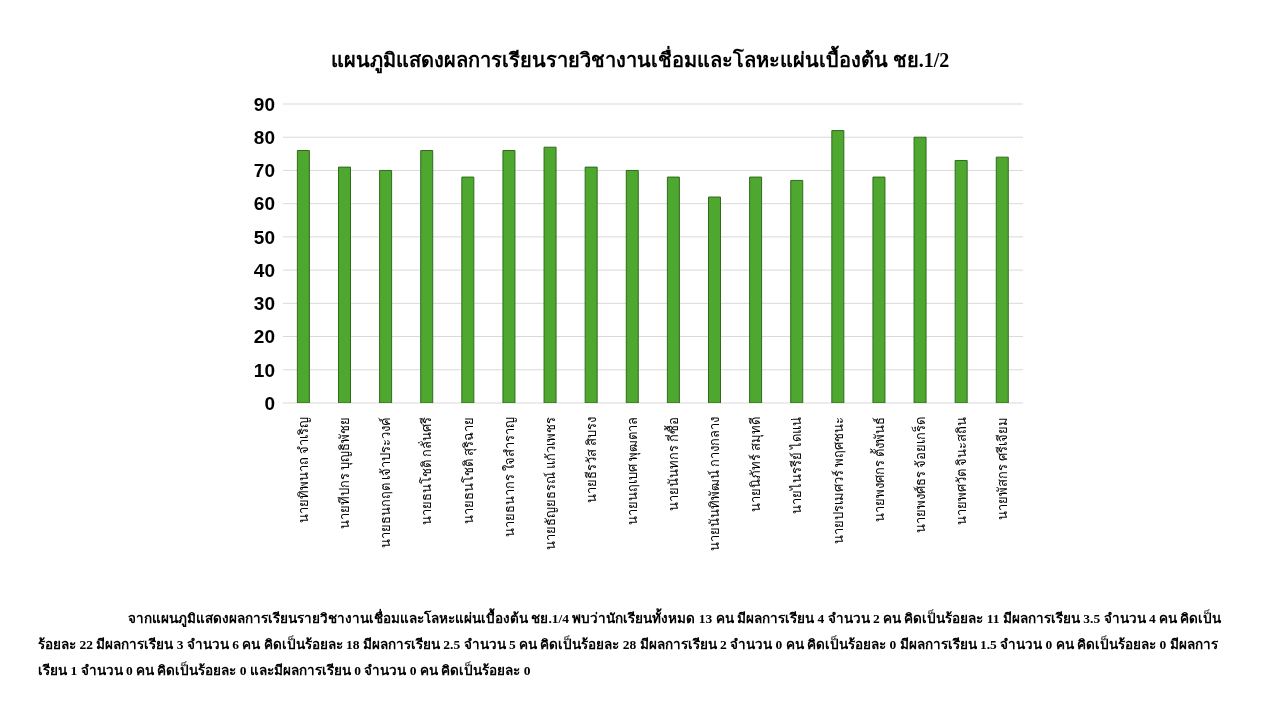 This screenshot has height=720, width=1280. I want to click on x-tick-label: นายทีปกร บุญธิพัชย, so click(345, 473).